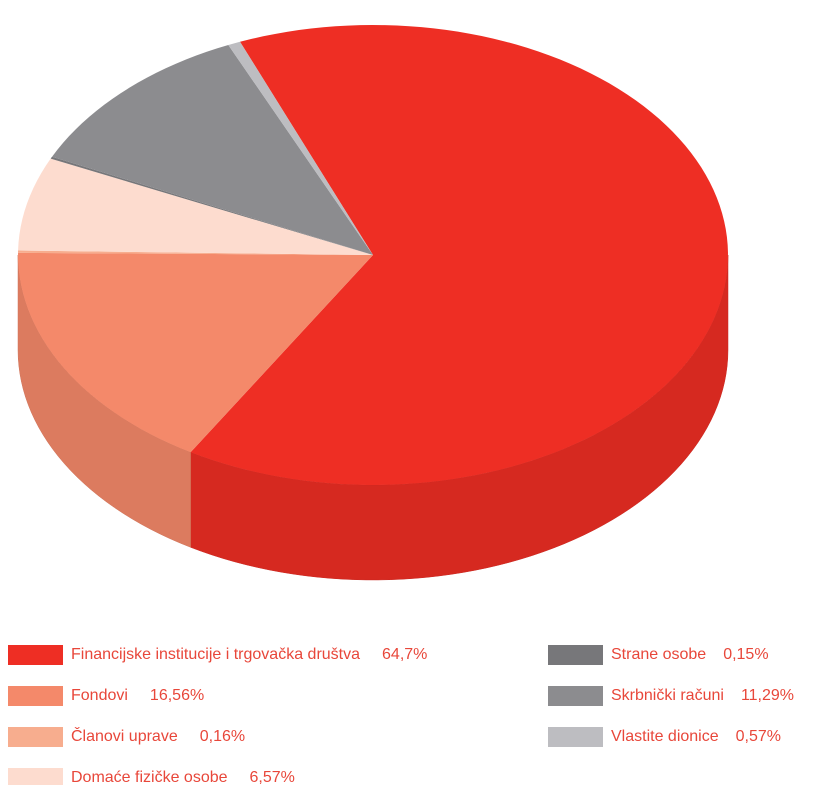 This screenshot has height=785, width=817. Describe the element at coordinates (404, 654) in the screenshot. I see `legend-value: 64,7%` at that location.